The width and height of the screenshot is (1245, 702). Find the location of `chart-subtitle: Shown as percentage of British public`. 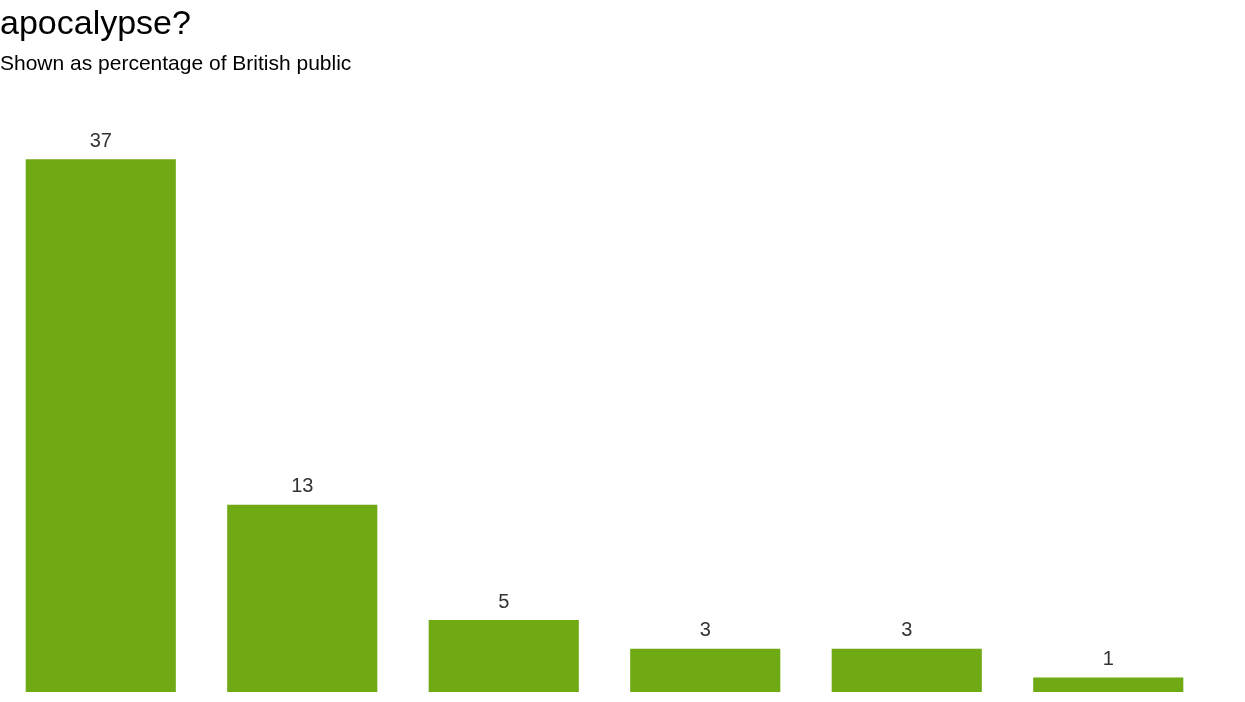

chart-subtitle: Shown as percentage of British public is located at coordinates (176, 63).